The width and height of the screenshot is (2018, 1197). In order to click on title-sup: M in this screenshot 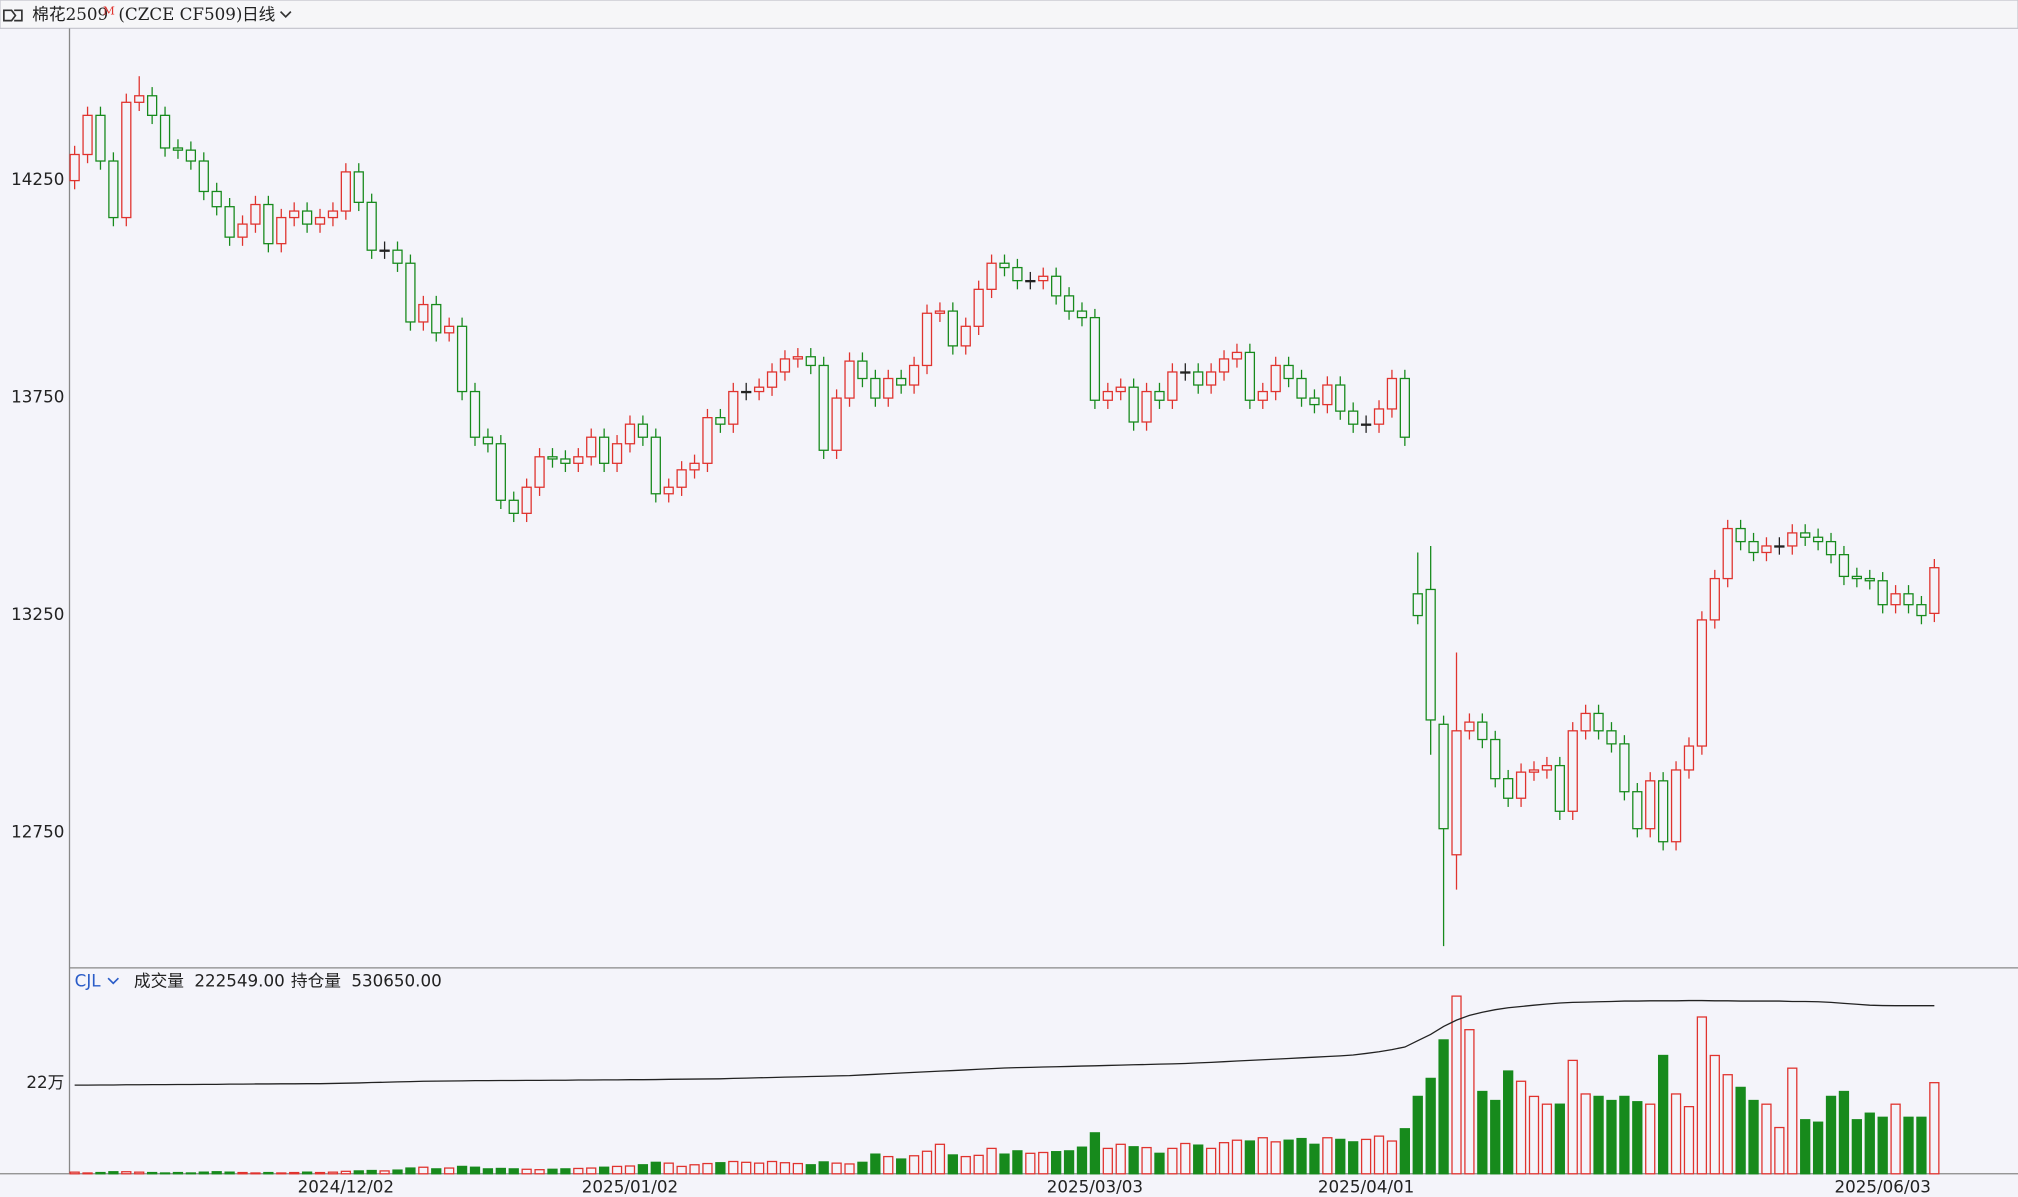, I will do `click(109, 11)`.